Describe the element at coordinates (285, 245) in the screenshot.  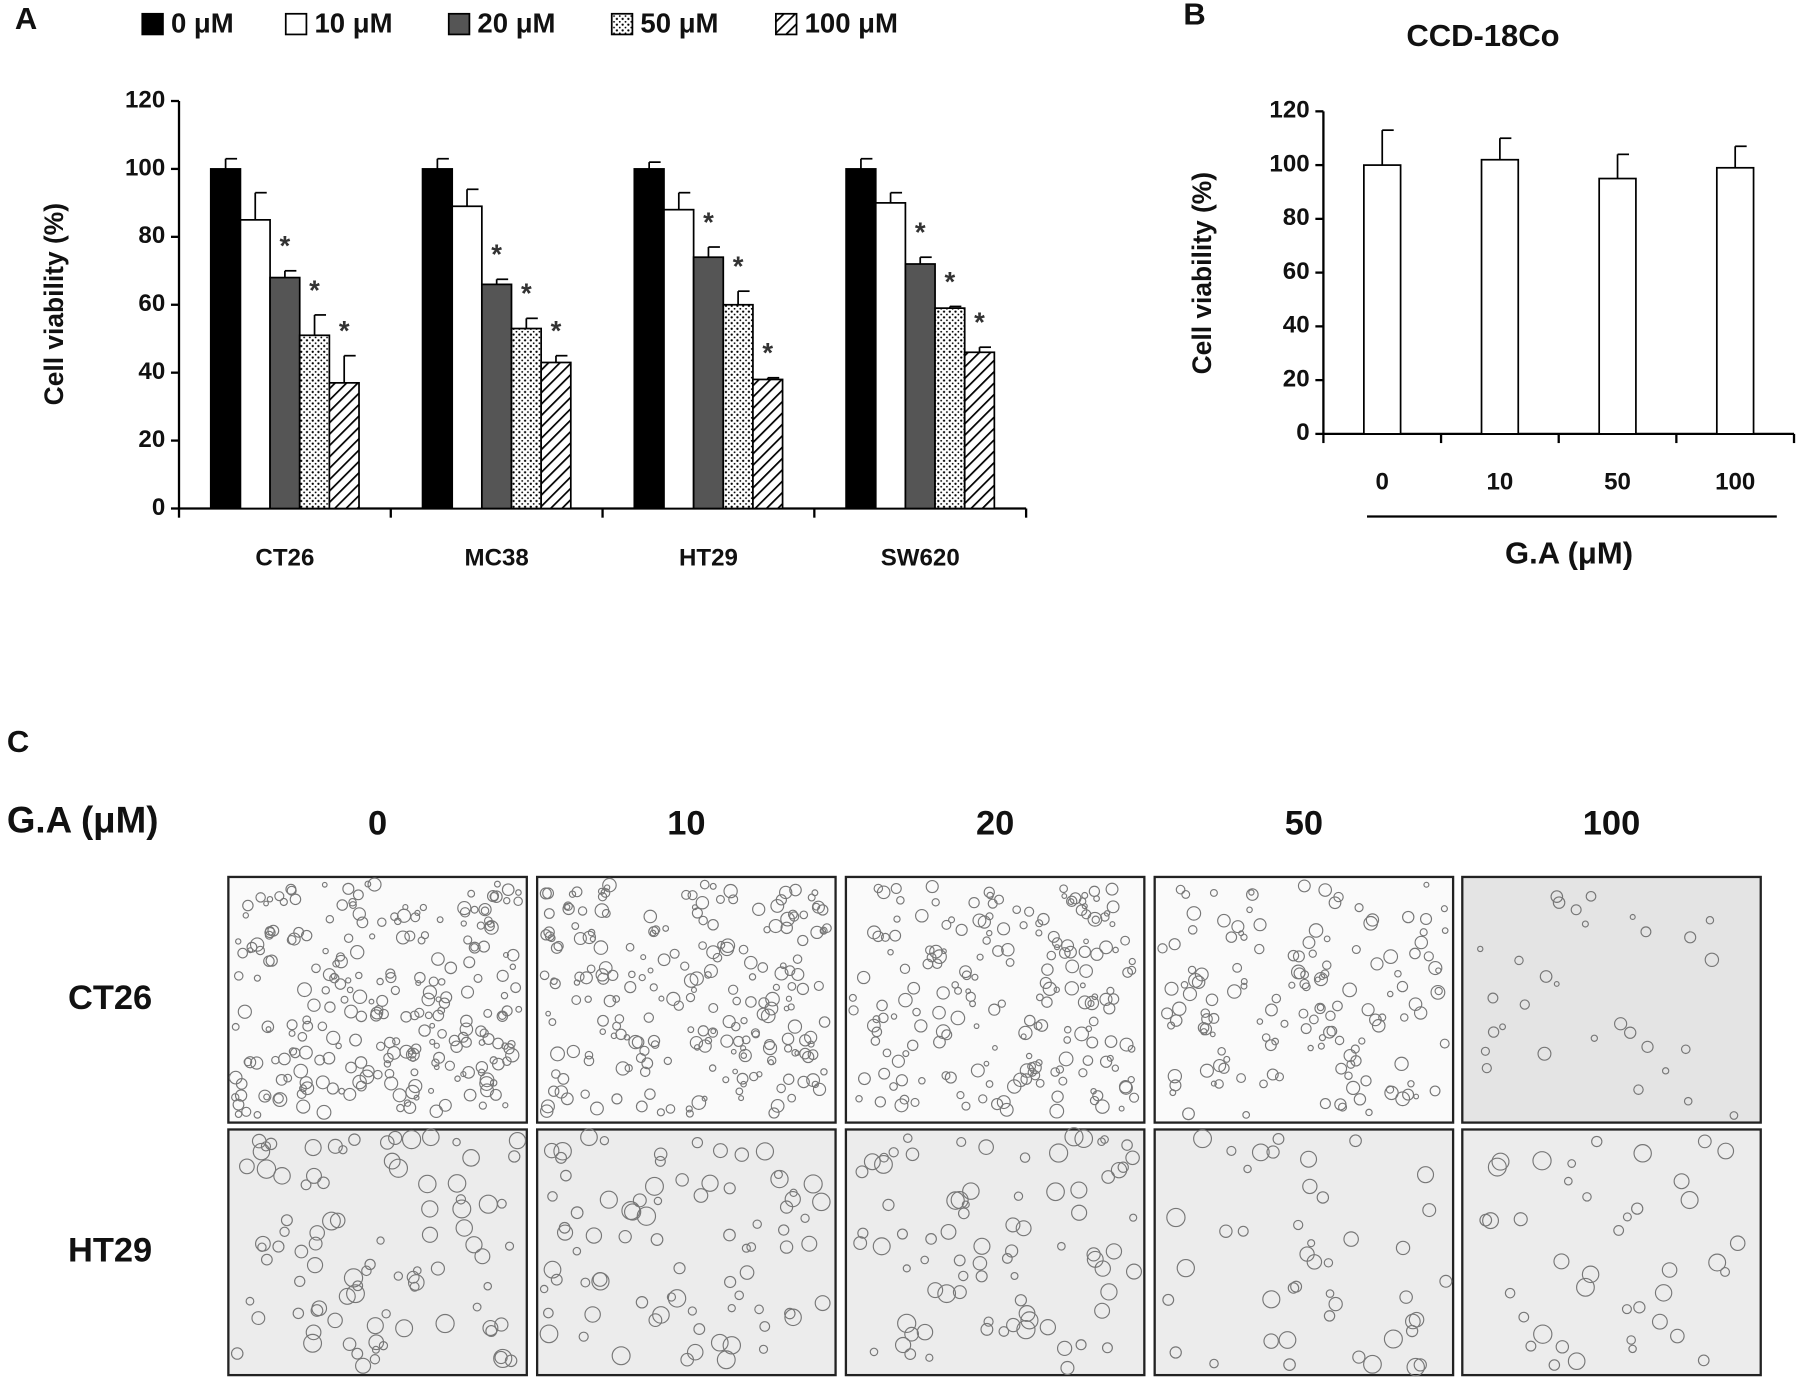
I see `significance-mark: *` at that location.